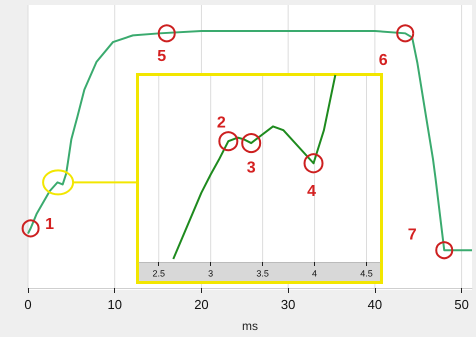  What do you see at coordinates (375, 304) in the screenshot?
I see `x-tick-label: 40` at bounding box center [375, 304].